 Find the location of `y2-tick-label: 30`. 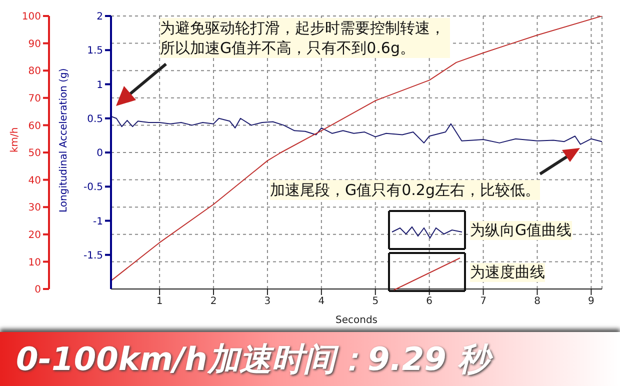

y2-tick-label: 30 is located at coordinates (34, 208).